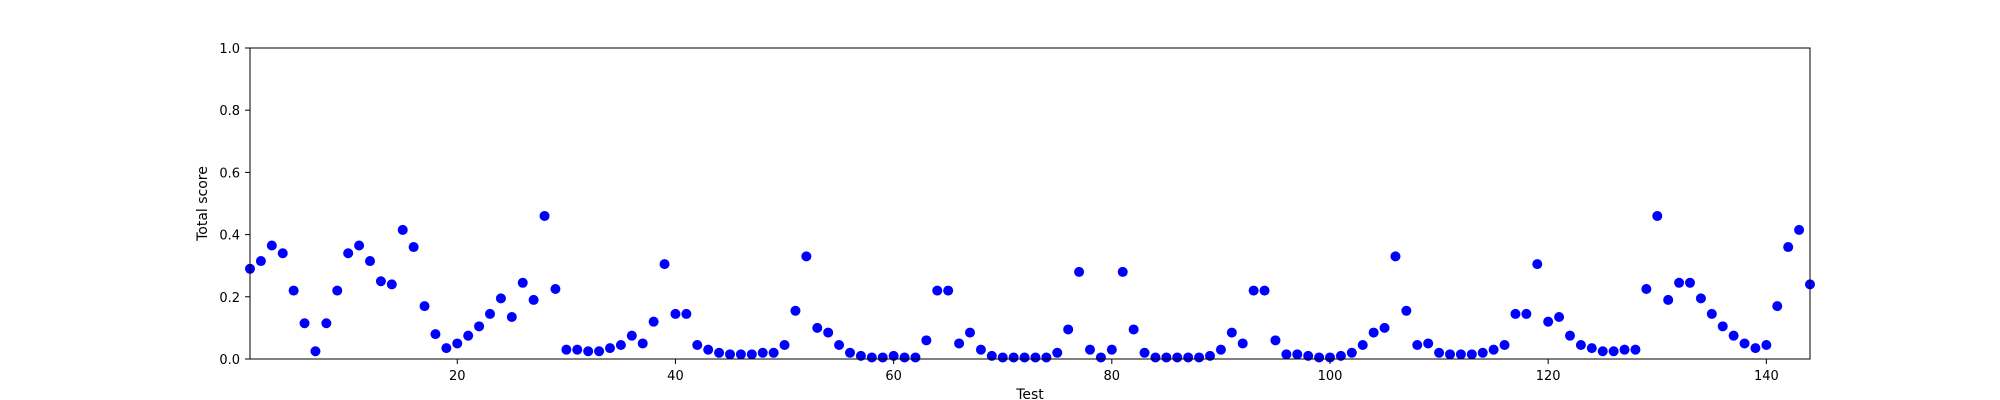  I want to click on y-tick-label: 0.8, so click(229, 111).